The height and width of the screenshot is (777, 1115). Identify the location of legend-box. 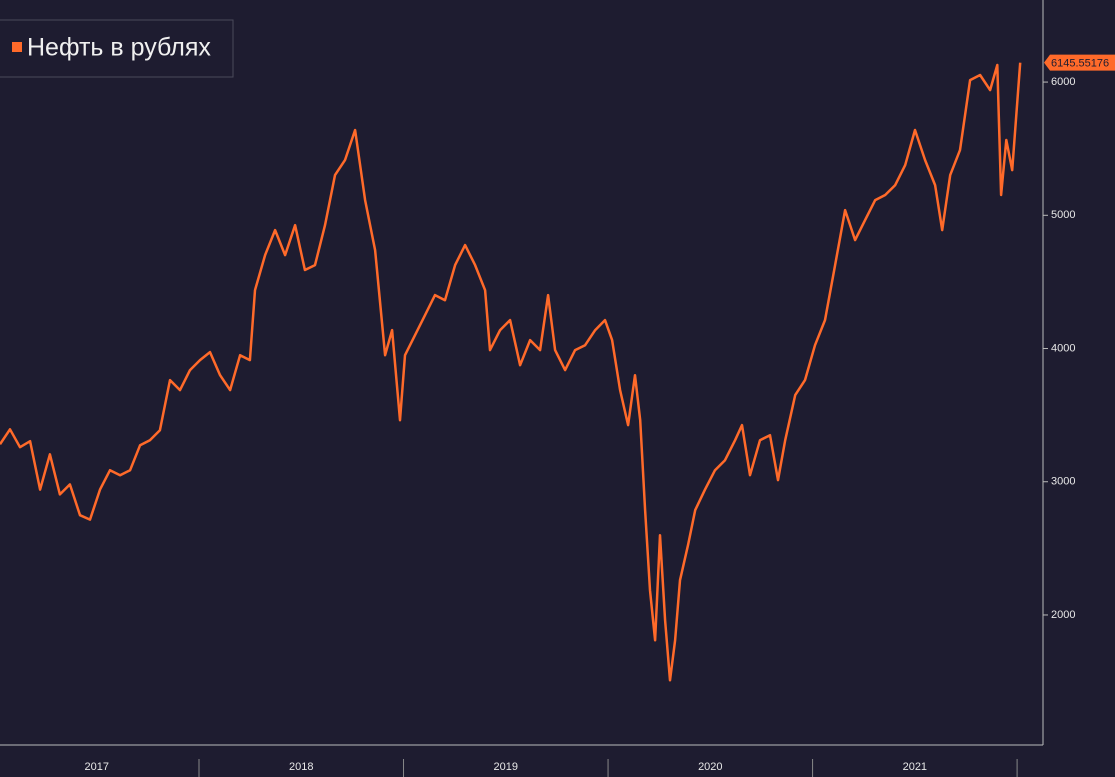
(117, 48).